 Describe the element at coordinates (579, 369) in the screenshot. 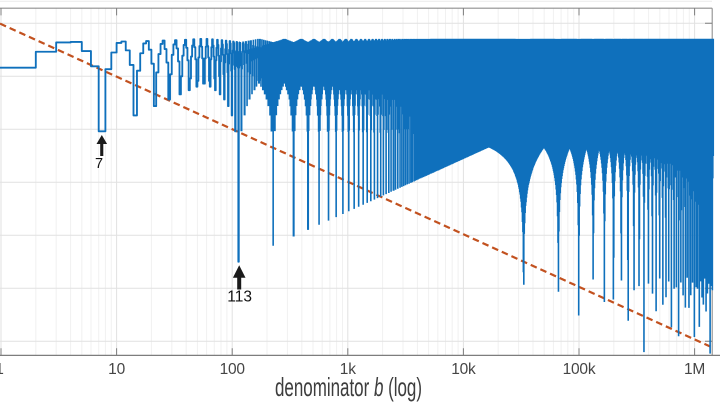

I see `svg-text: 100k` at that location.